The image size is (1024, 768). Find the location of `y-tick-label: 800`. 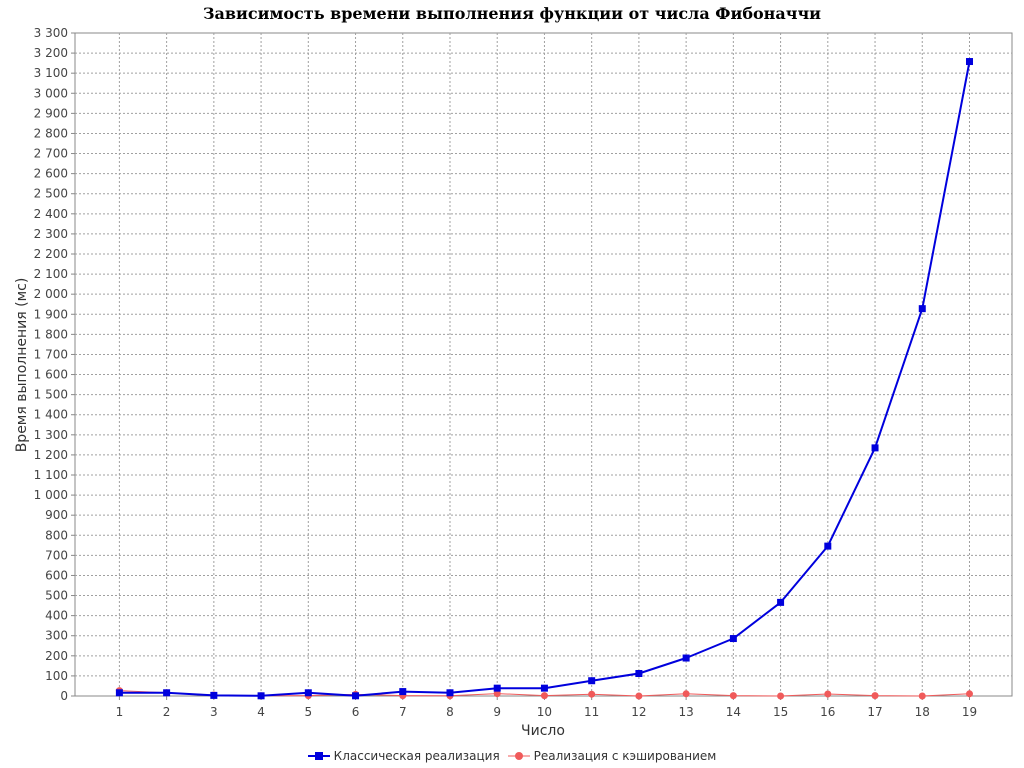

y-tick-label: 800 is located at coordinates (56, 535).